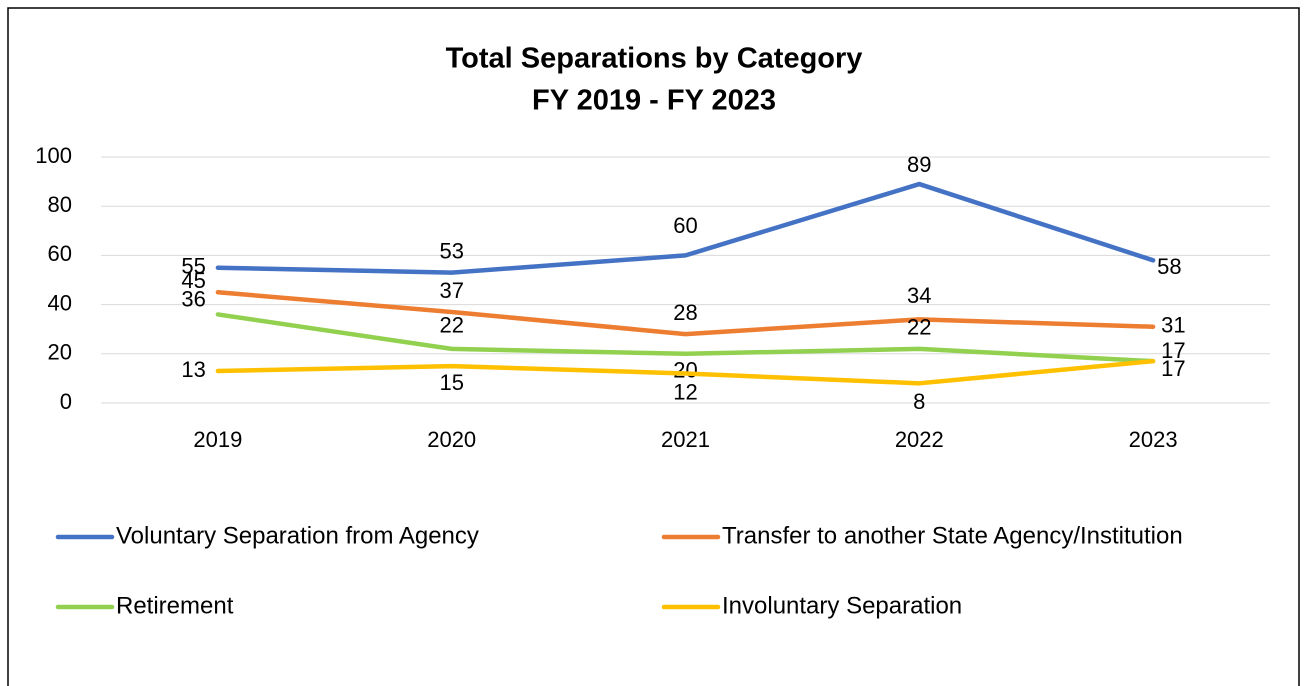 This screenshot has width=1308, height=686. I want to click on x-tick-label: 2023, so click(1153, 439).